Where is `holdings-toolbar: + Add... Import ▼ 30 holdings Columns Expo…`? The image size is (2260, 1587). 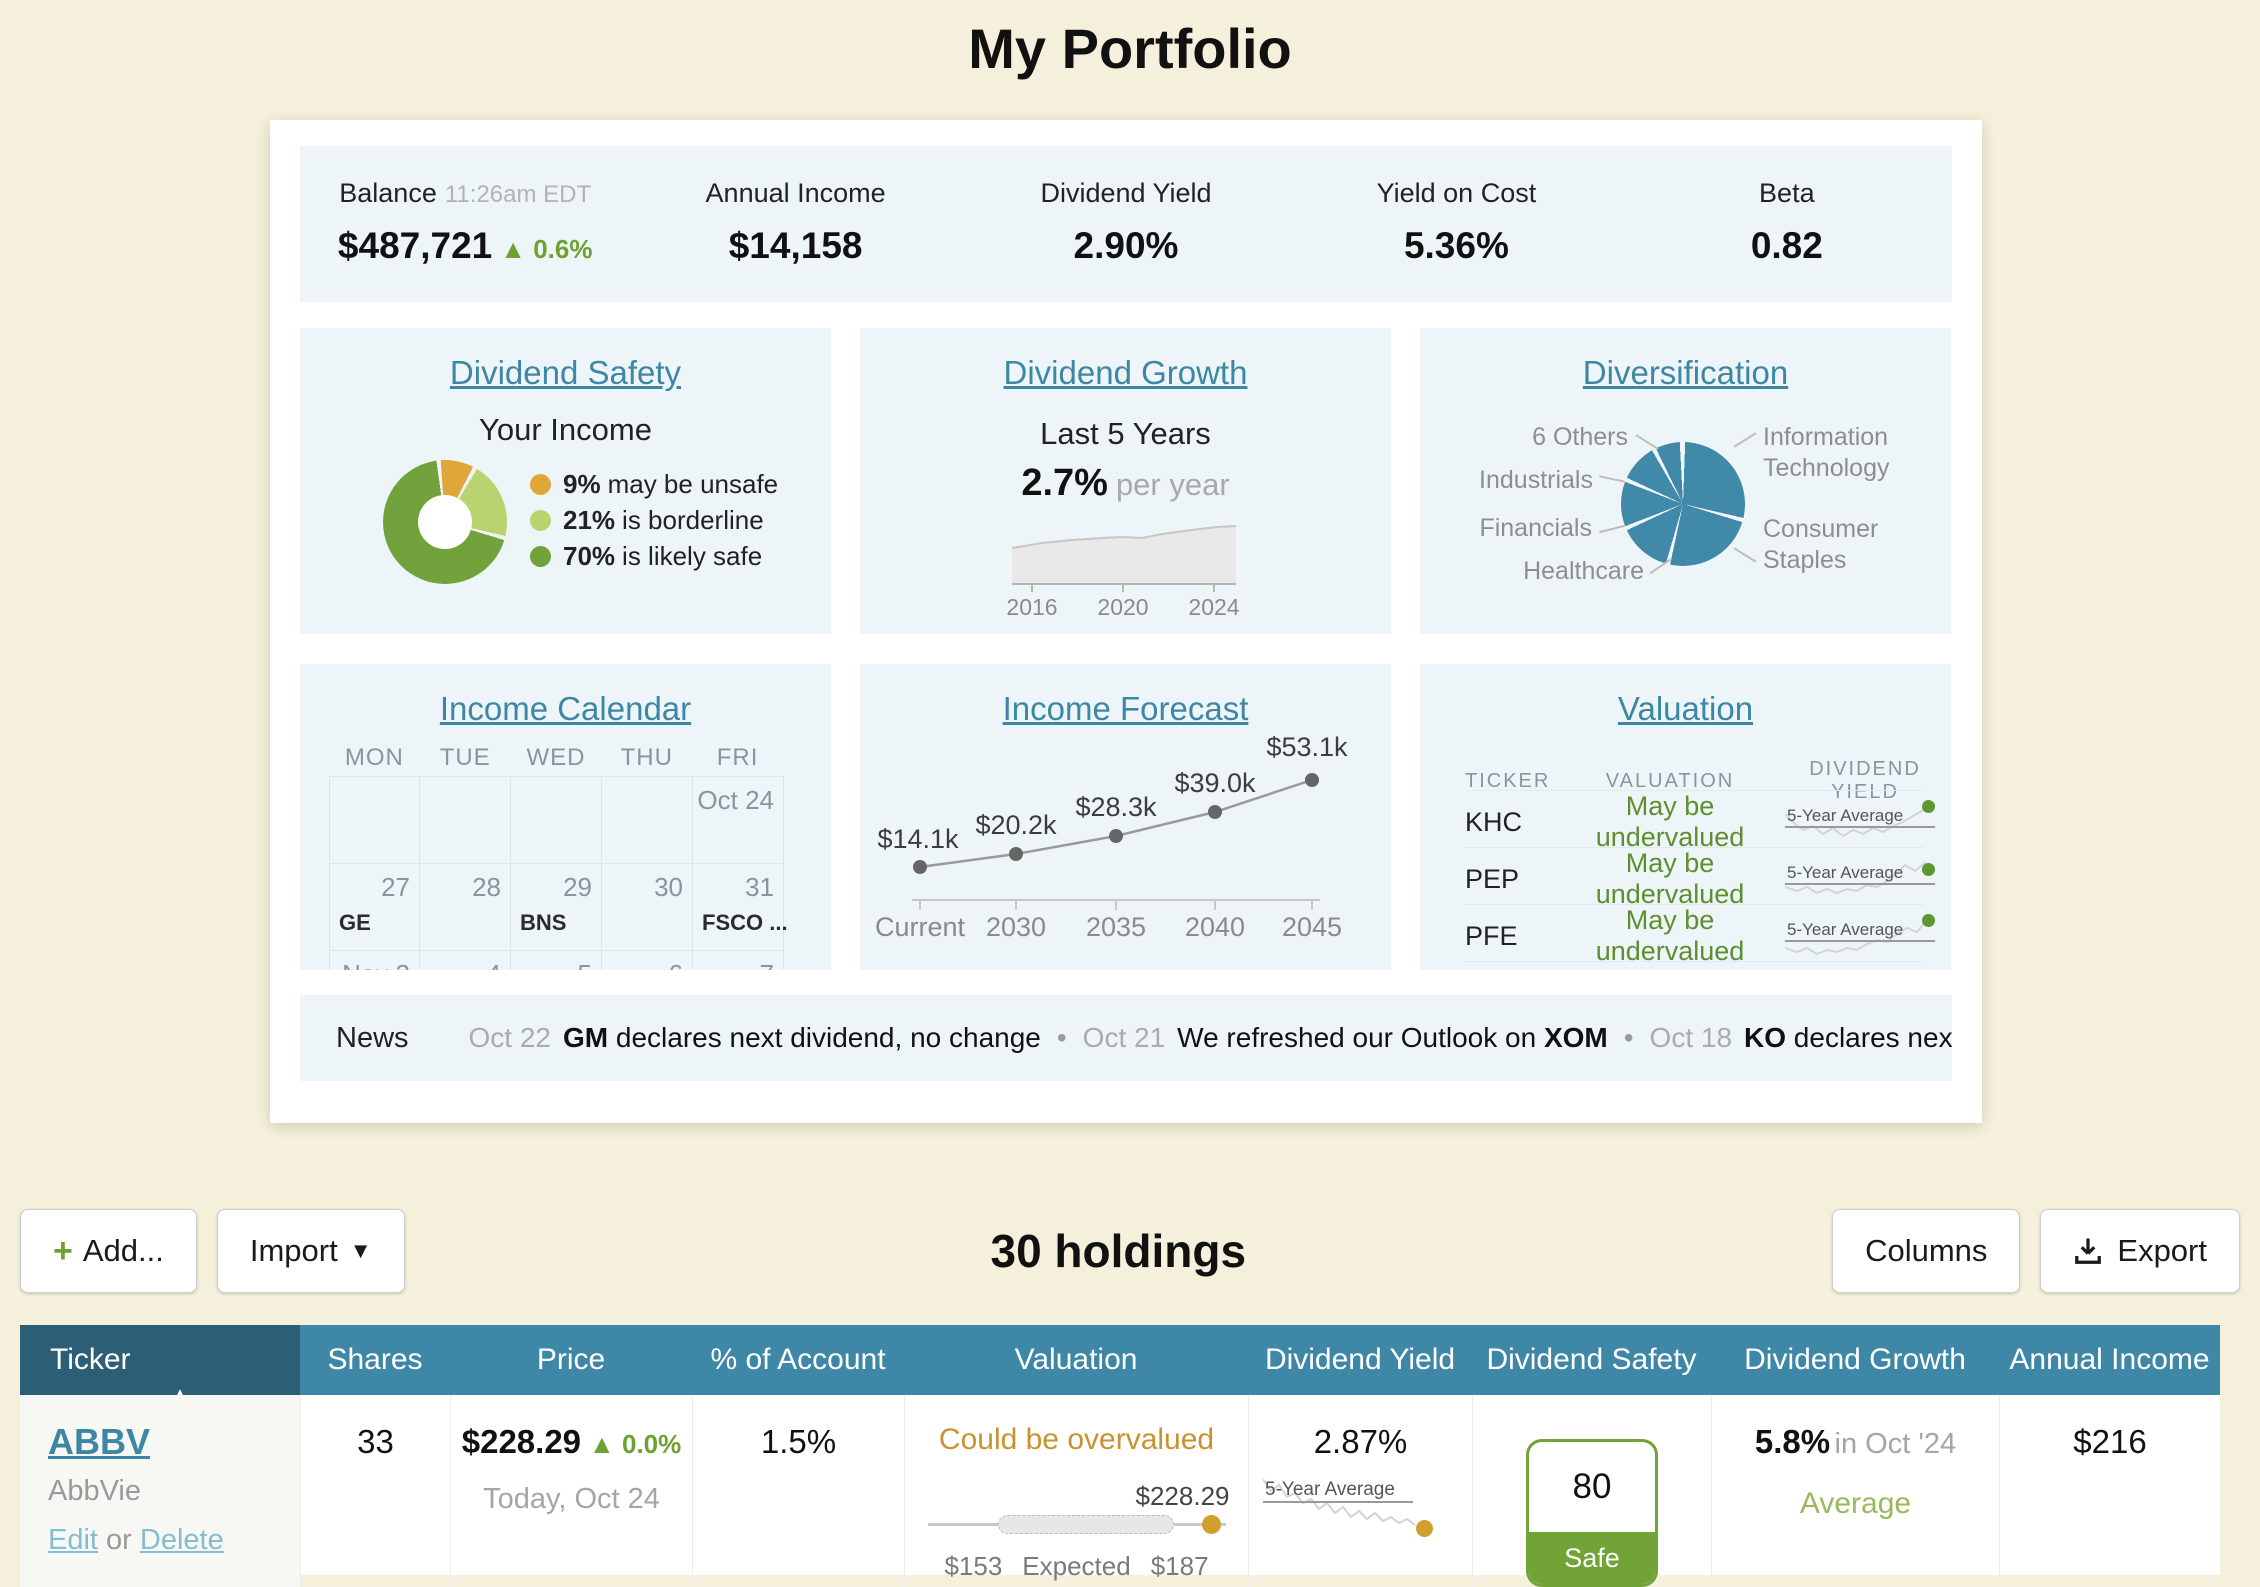 holdings-toolbar: + Add... Import ▼ 30 holdings Columns Expo… is located at coordinates (1130, 1251).